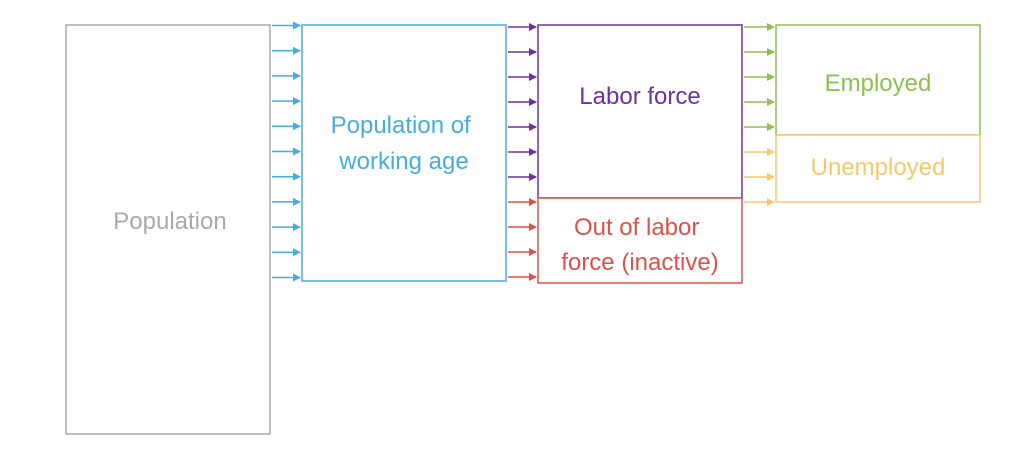  I want to click on labor-force-label: Labor force, so click(639, 96).